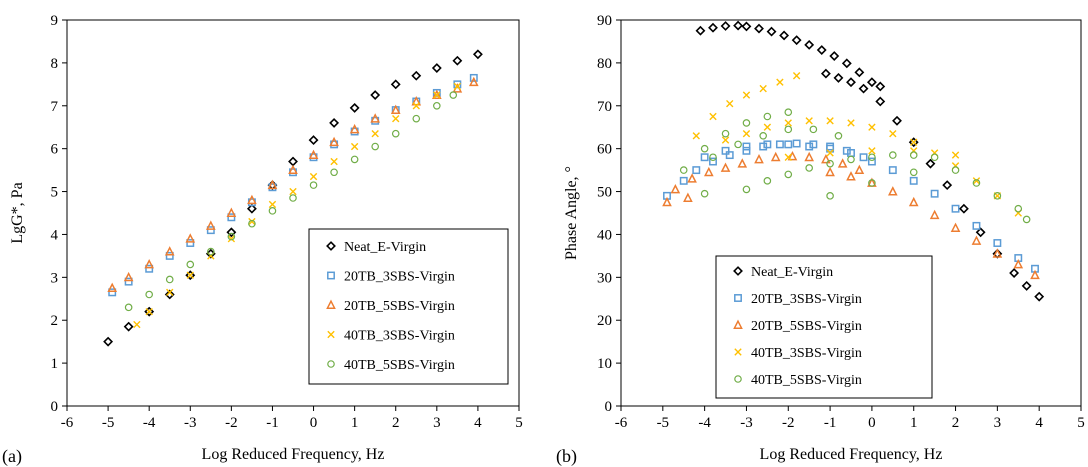 The height and width of the screenshot is (467, 1088). Describe the element at coordinates (108, 423) in the screenshot. I see `x-tick-label: -5` at that location.